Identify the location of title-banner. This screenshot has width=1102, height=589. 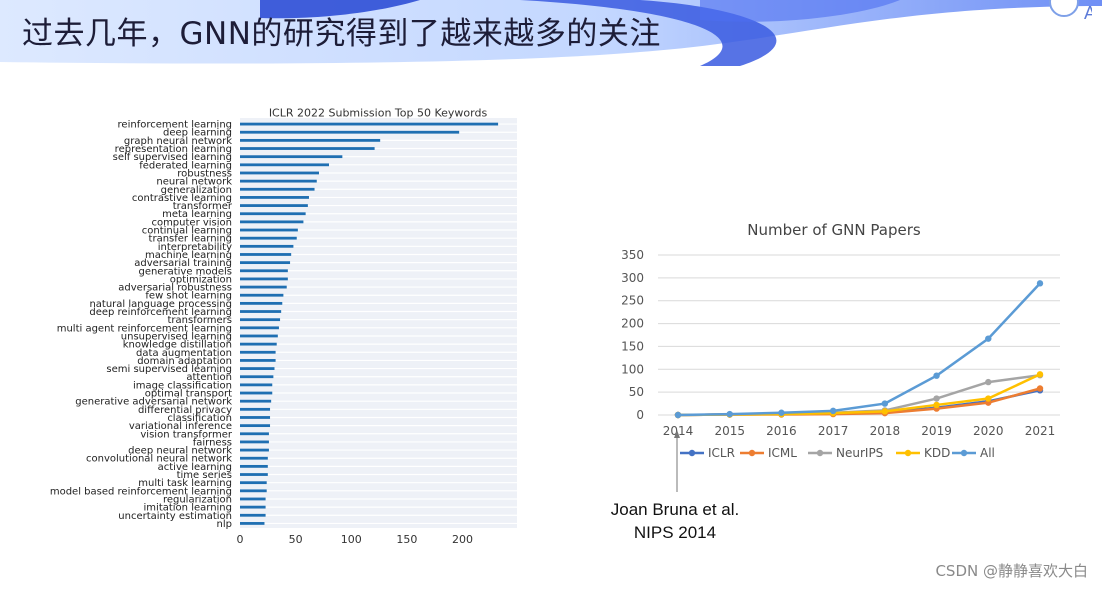
(551, 33).